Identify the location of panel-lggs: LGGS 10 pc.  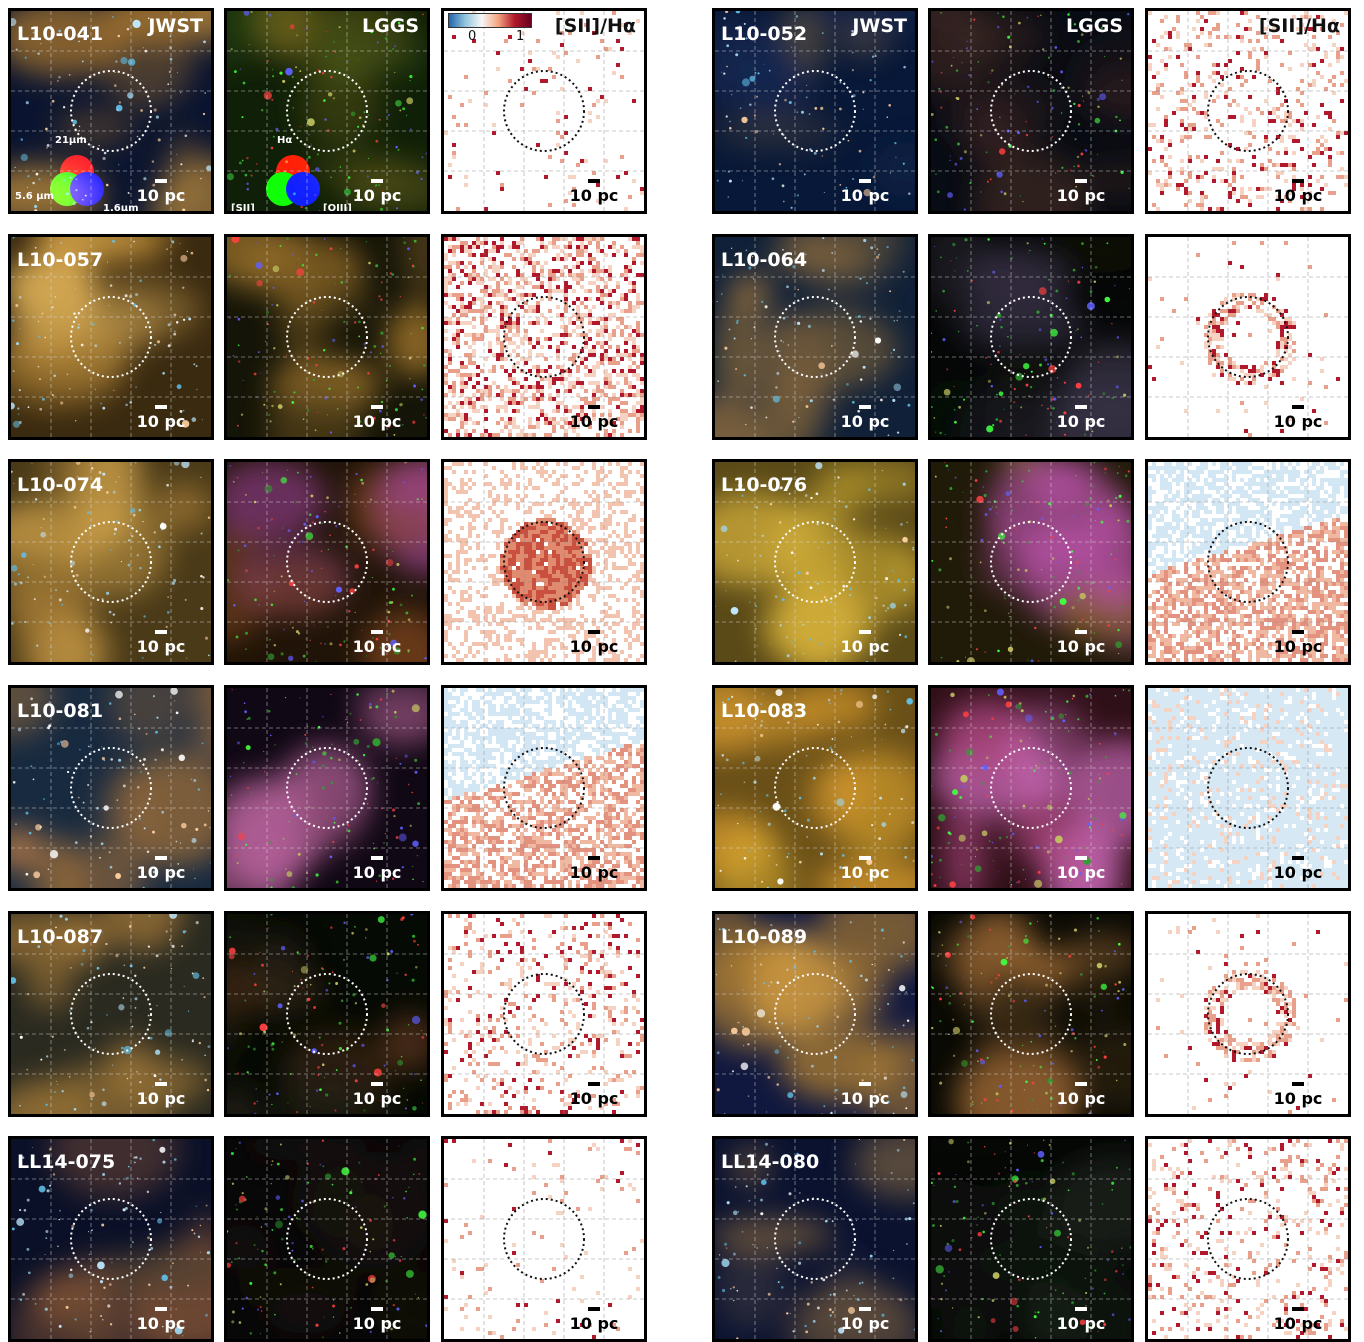
(1031, 111).